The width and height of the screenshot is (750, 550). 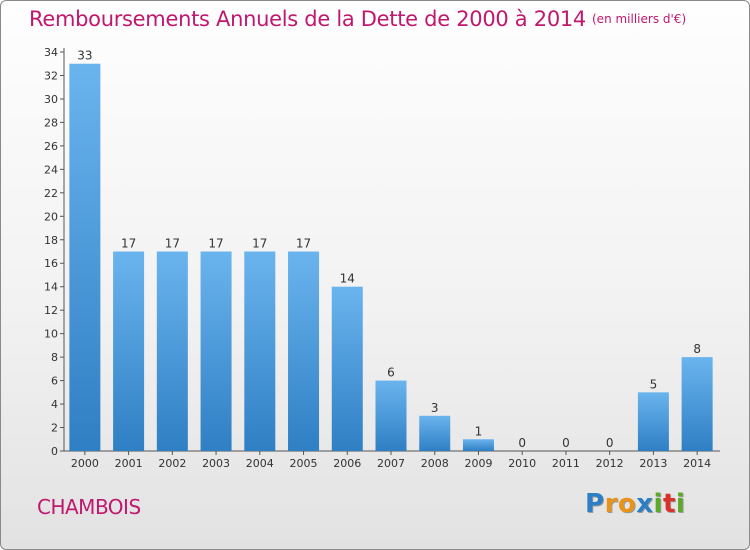 I want to click on data-label: 33, so click(x=84, y=56).